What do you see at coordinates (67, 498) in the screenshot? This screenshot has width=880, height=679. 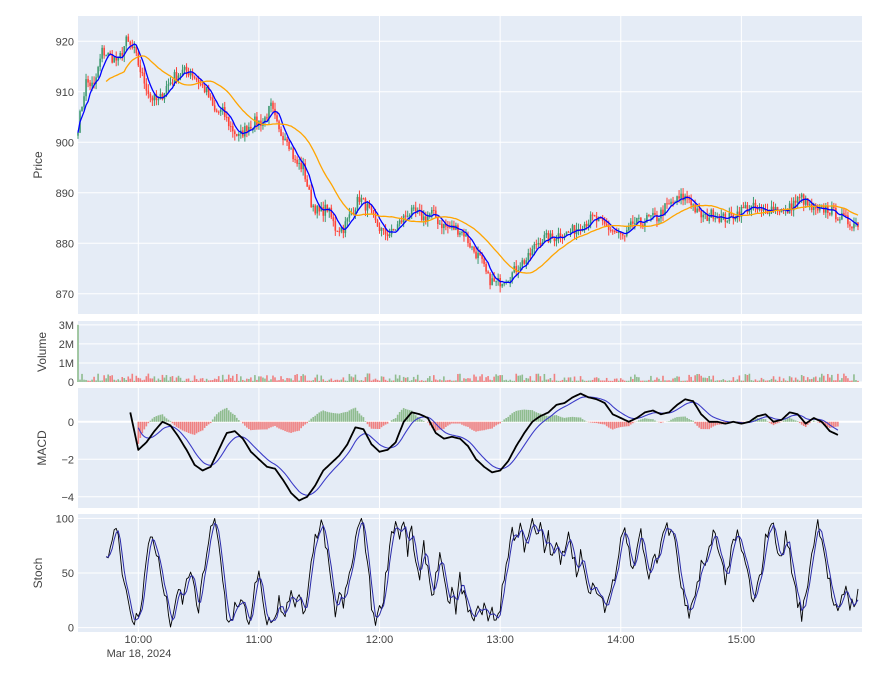 I see `macd-tick-label: −4` at bounding box center [67, 498].